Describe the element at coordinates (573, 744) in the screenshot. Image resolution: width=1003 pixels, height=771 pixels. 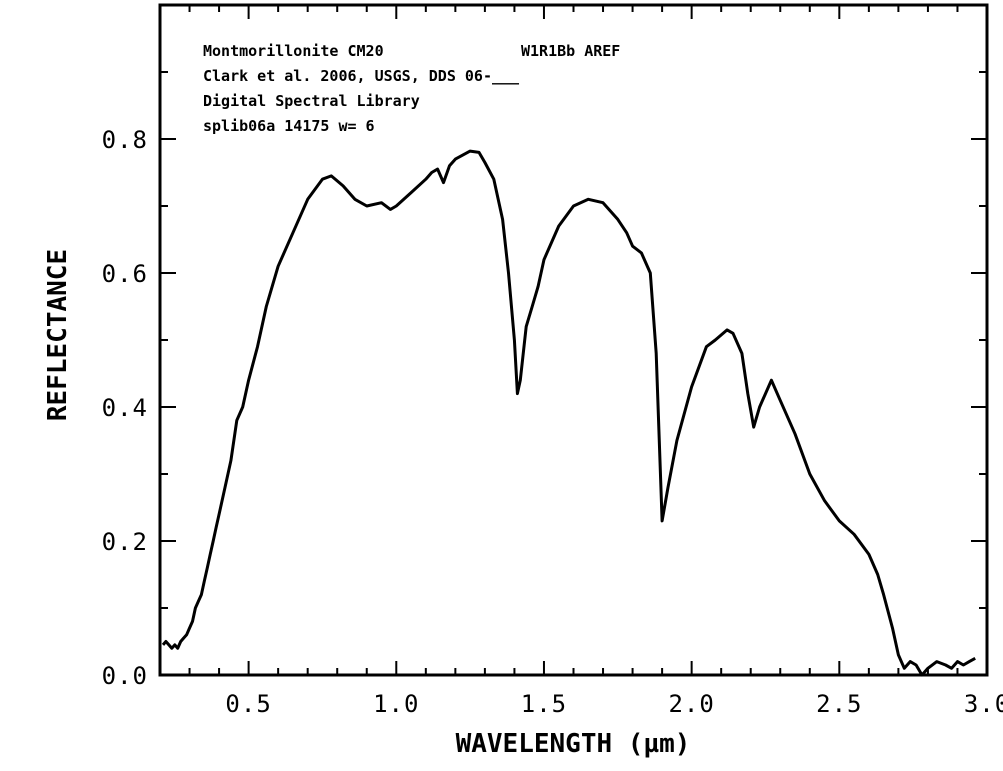
I see `x-axis-title: WAVELENGTH (µm)` at that location.